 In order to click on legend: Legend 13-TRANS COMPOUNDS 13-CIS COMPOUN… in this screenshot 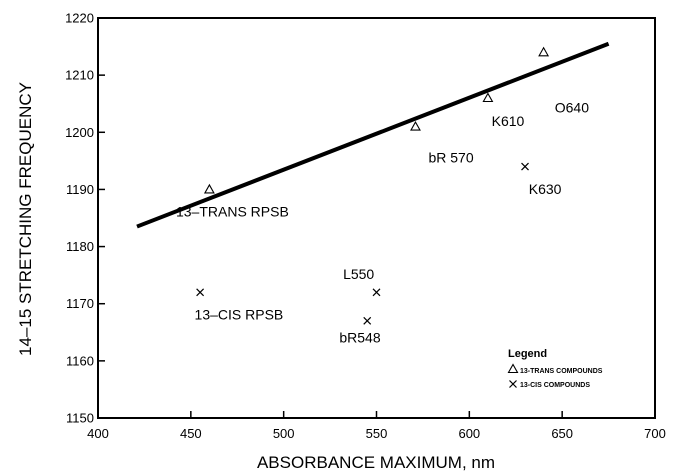, I will do `click(555, 368)`.